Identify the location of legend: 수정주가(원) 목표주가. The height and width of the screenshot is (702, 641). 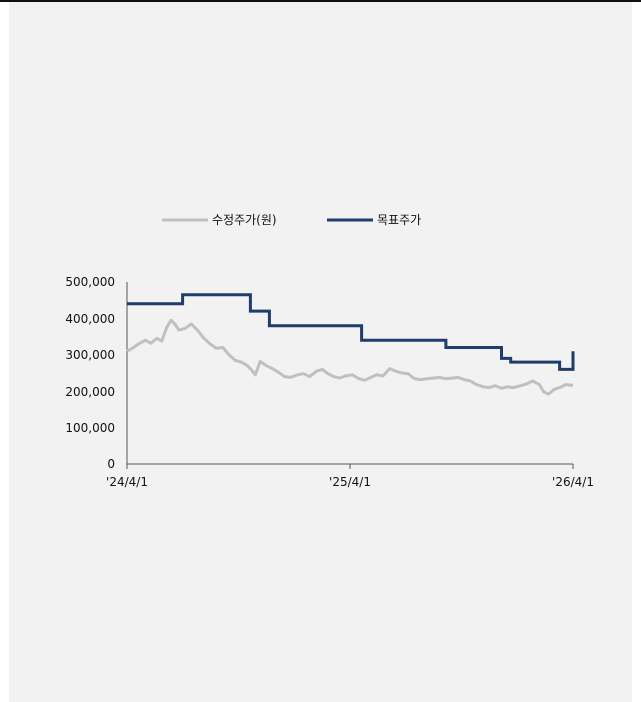
(291, 220).